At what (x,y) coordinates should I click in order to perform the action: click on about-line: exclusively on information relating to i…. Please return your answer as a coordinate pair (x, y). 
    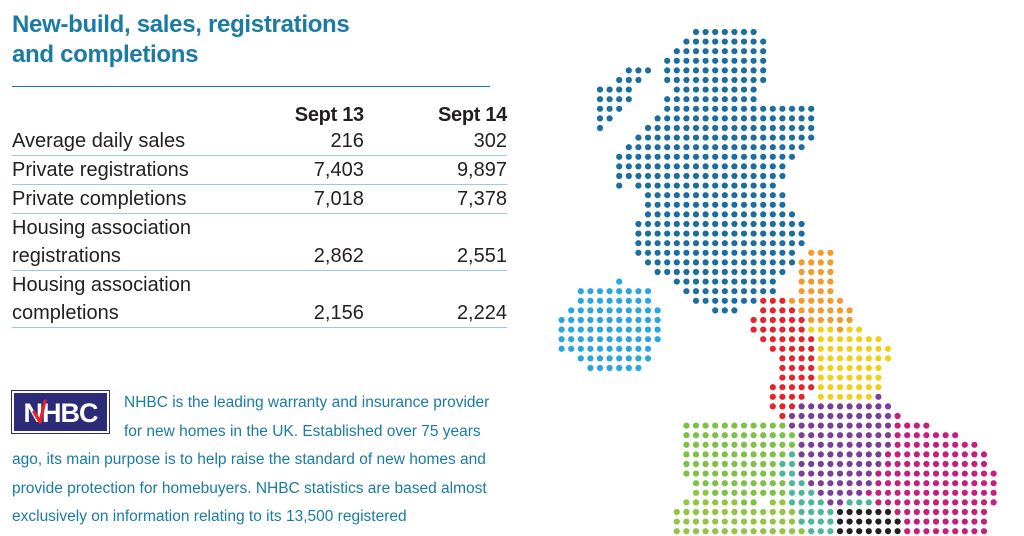
    Looking at the image, I should click on (209, 516).